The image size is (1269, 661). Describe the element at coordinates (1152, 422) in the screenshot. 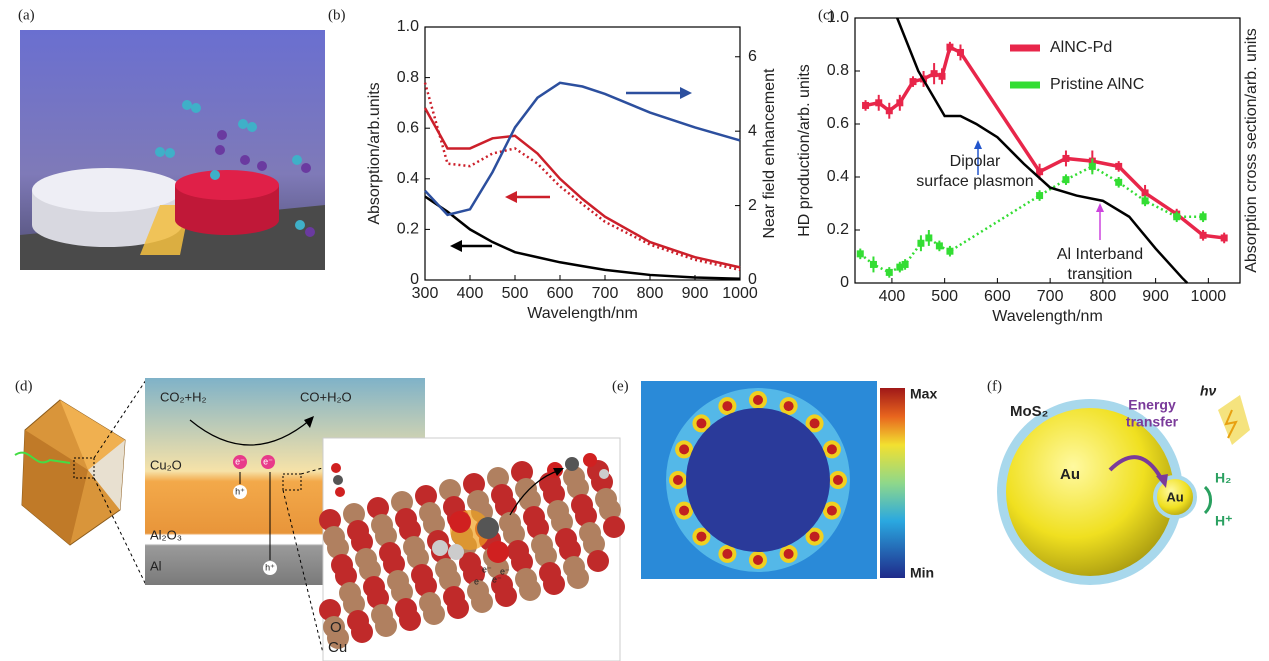

I see `transfer-label: transfer` at that location.